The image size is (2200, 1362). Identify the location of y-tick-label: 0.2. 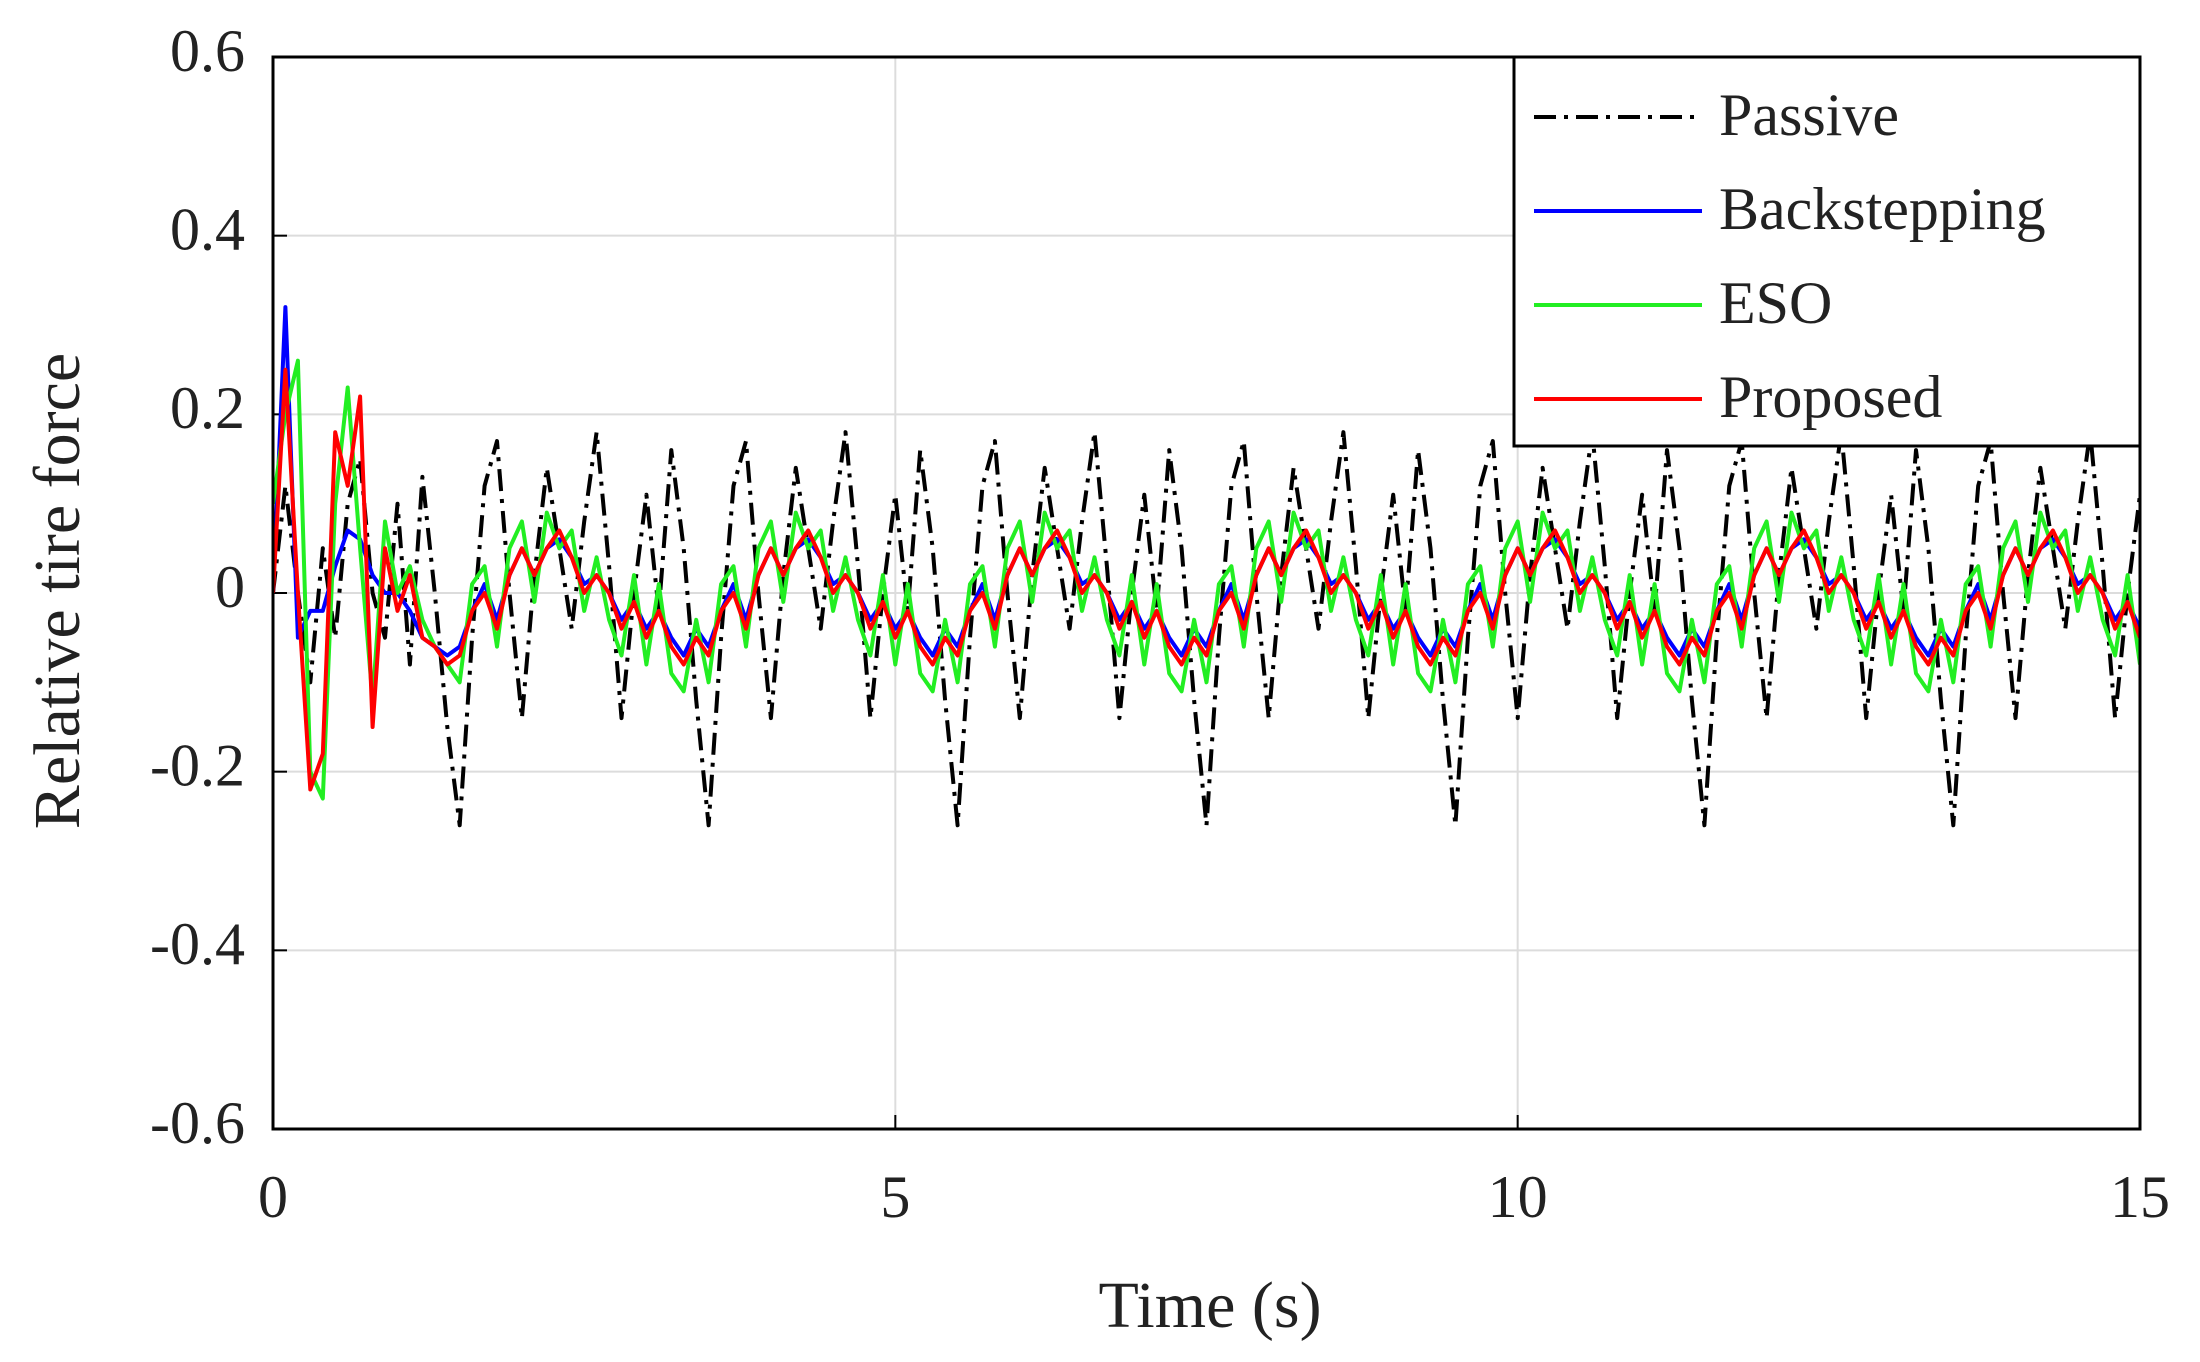
(207, 408).